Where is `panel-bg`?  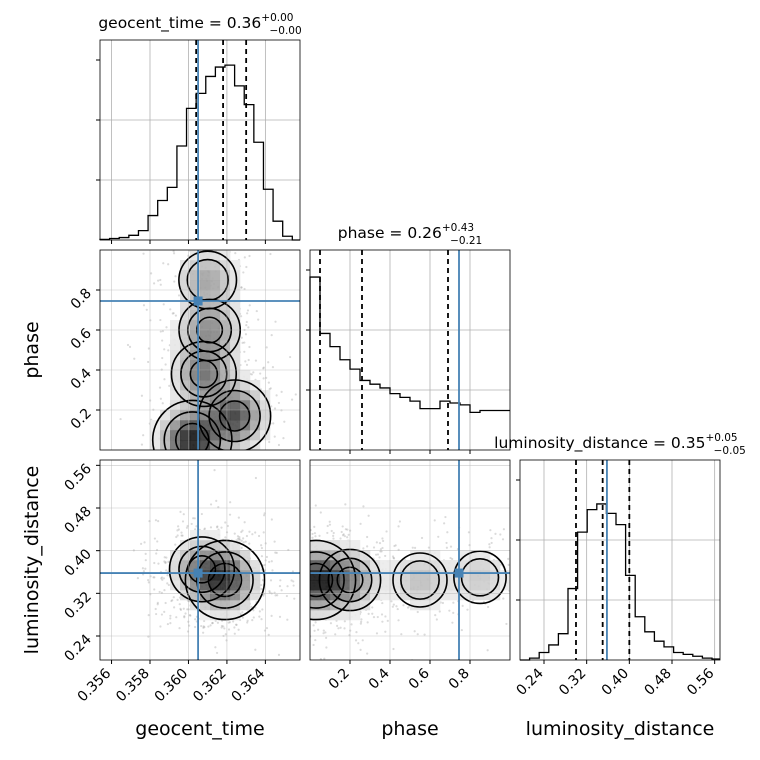
panel-bg is located at coordinates (410, 350).